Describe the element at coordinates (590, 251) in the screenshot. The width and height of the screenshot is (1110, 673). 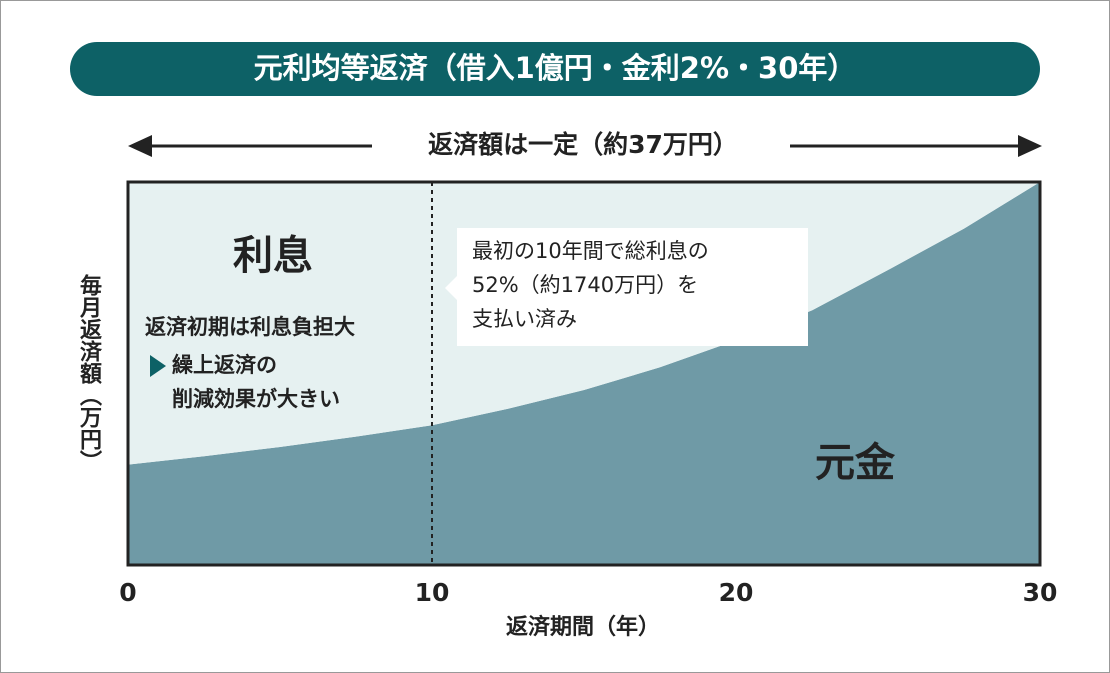
I see `callout-text: 最初の10年間で総利息の` at that location.